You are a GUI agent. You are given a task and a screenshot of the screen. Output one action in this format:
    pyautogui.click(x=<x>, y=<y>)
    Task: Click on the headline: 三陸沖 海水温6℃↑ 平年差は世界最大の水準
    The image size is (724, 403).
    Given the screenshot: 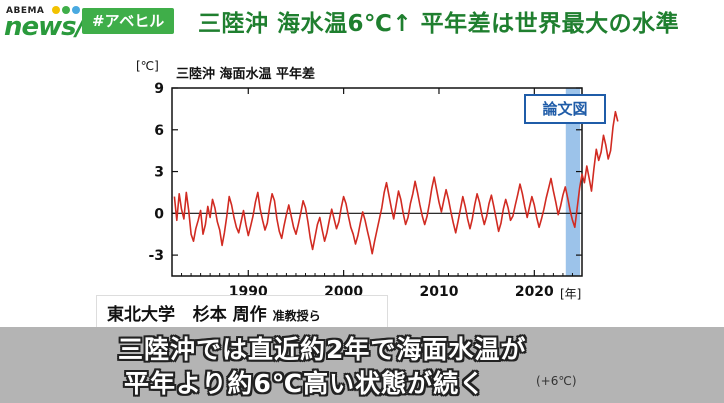 What is the action you would take?
    pyautogui.click(x=439, y=24)
    